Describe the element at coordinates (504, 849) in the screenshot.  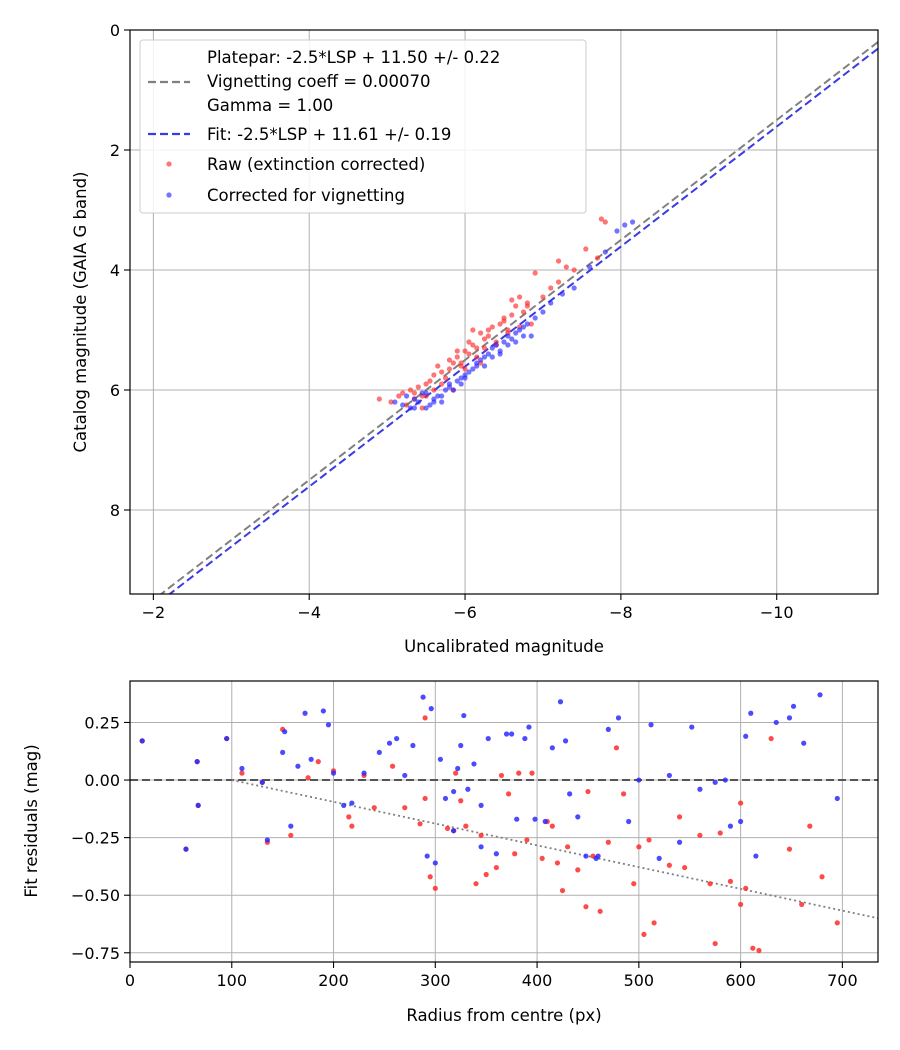
I see `residuals-reference-lines` at that location.